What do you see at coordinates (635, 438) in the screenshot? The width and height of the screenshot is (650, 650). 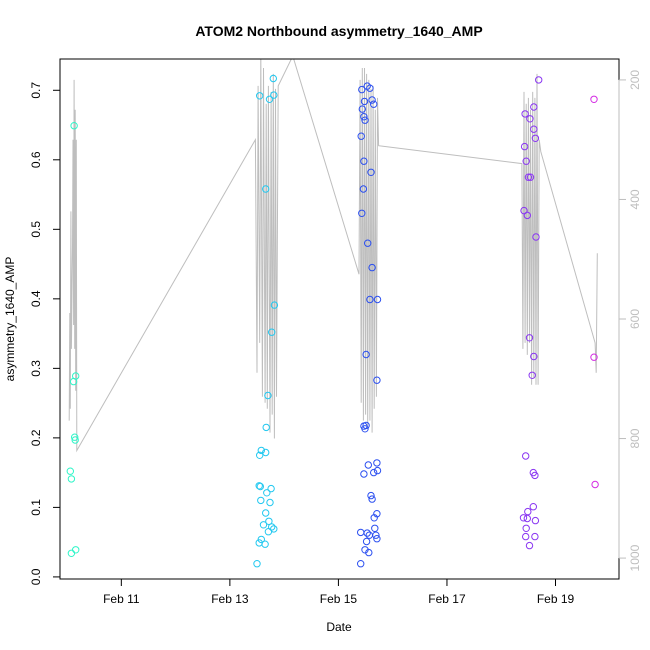 I see `y2-tick-label: 800` at bounding box center [635, 438].